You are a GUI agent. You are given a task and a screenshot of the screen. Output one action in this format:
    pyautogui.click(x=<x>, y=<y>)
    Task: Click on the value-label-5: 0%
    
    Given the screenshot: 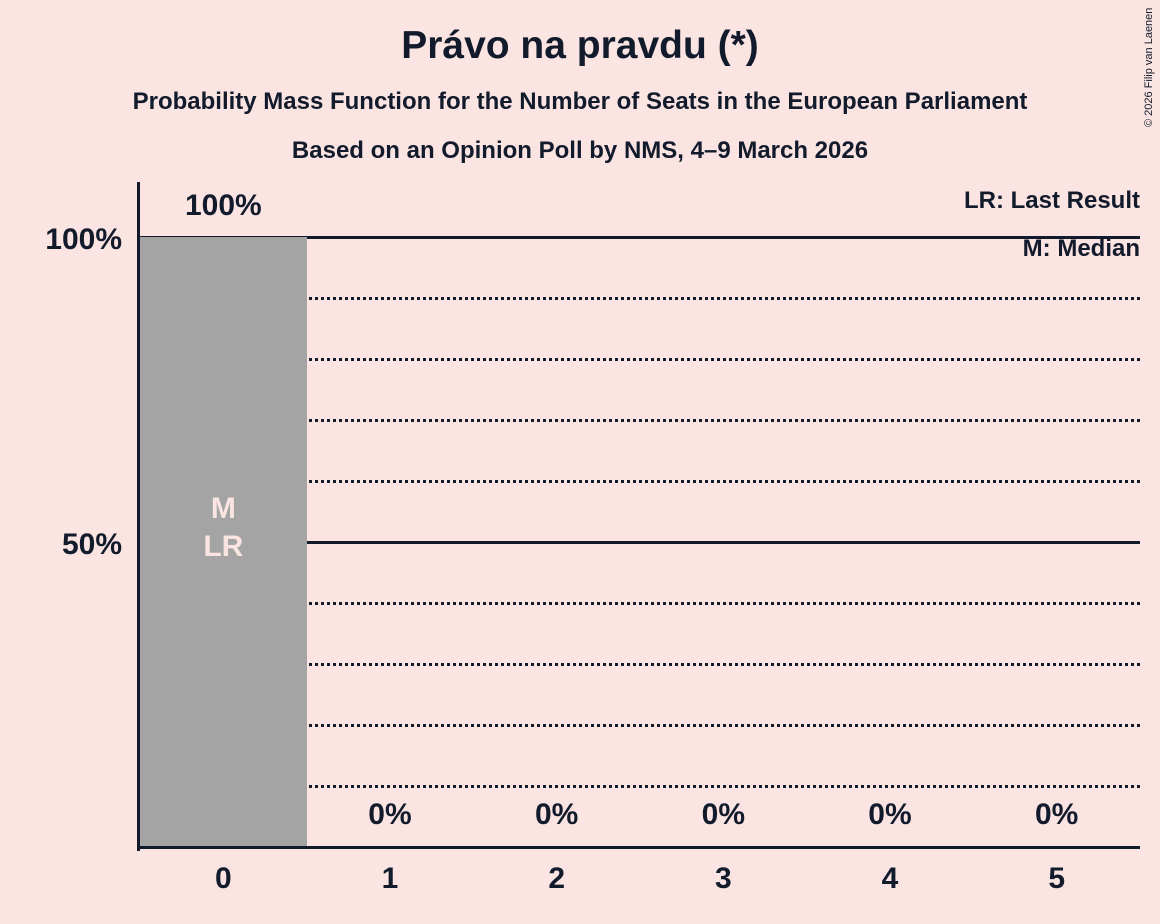 What is the action you would take?
    pyautogui.click(x=1056, y=814)
    